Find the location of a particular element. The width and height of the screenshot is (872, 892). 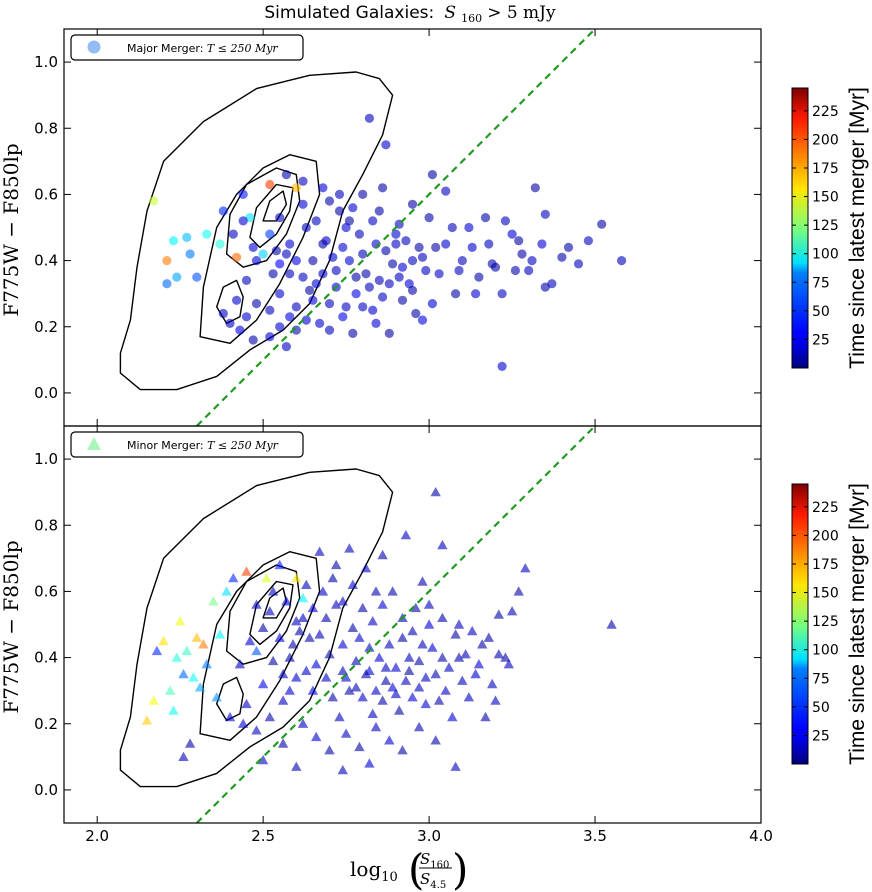

y-axis-label-bottom: F775W − F850lp is located at coordinates (11, 626).